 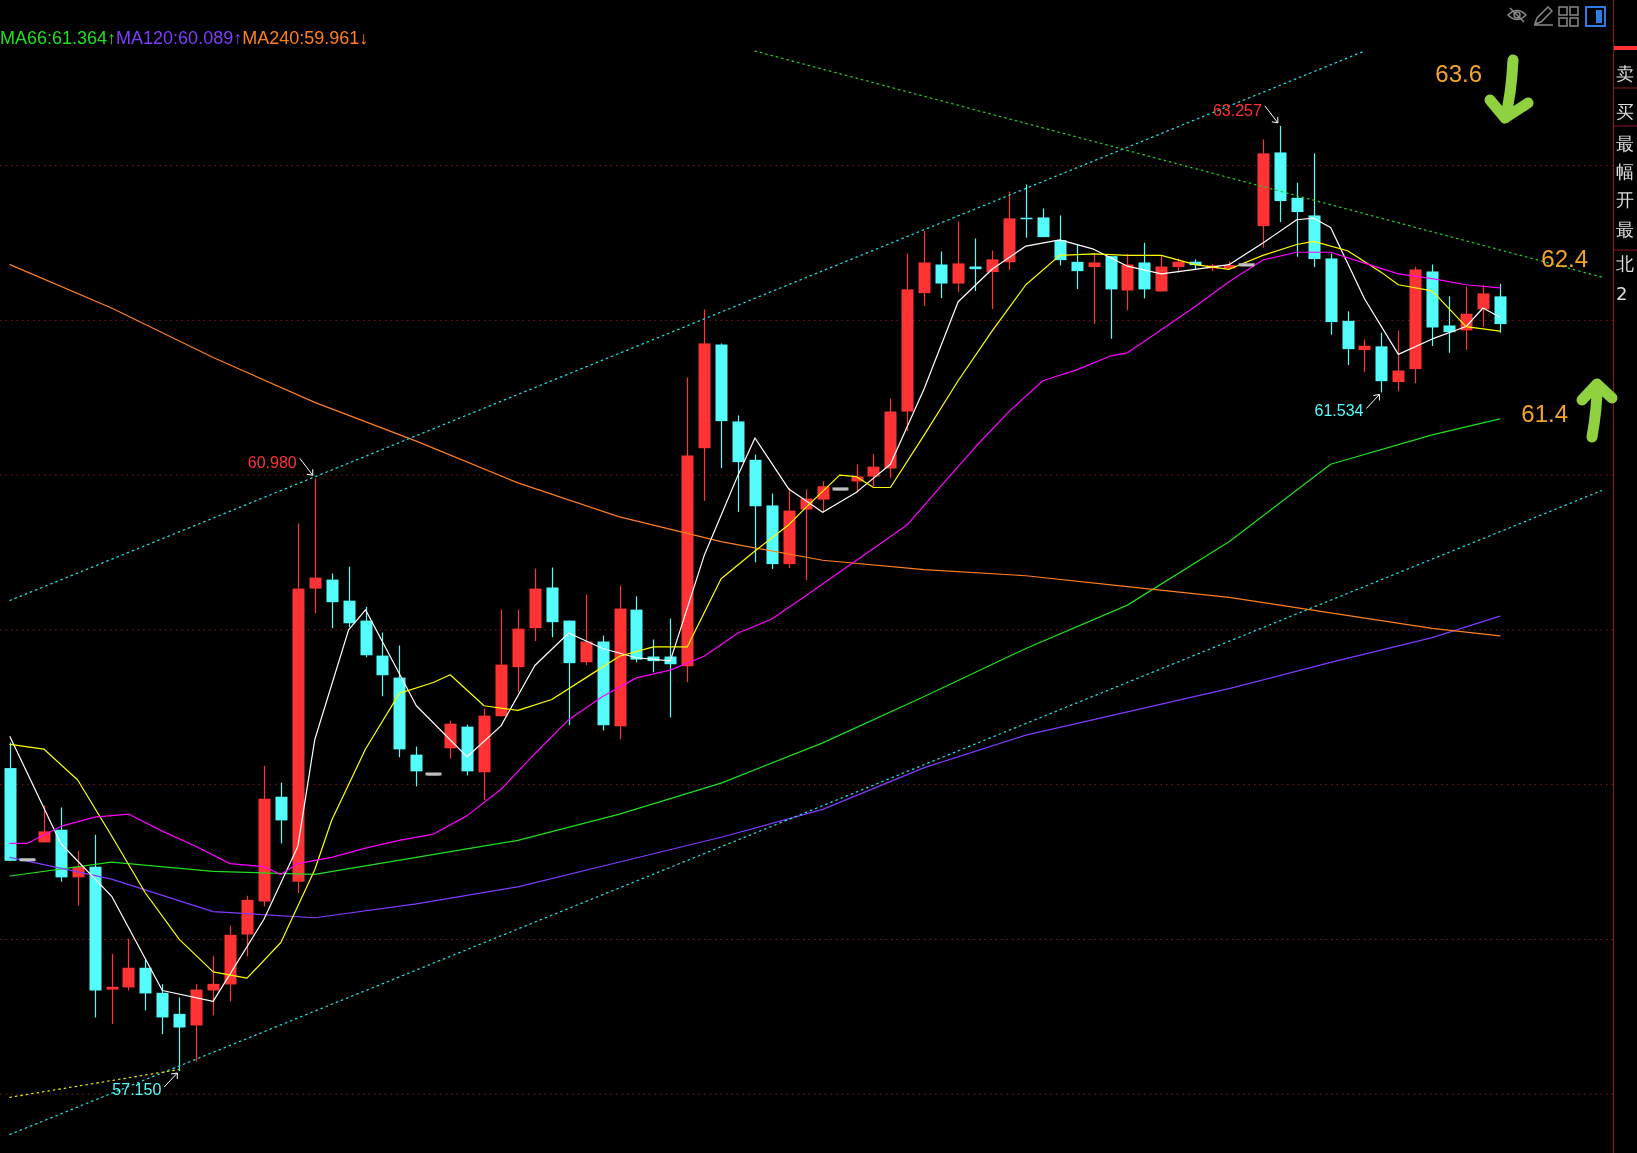 I want to click on text: MA120:60.089↑, so click(x=179, y=38).